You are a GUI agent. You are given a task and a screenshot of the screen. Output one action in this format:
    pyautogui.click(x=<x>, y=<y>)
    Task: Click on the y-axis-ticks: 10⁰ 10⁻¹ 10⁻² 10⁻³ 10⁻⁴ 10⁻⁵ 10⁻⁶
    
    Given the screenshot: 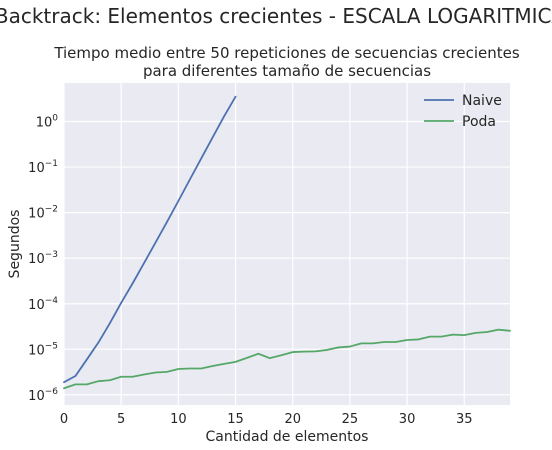 What is the action you would take?
    pyautogui.click(x=43, y=259)
    